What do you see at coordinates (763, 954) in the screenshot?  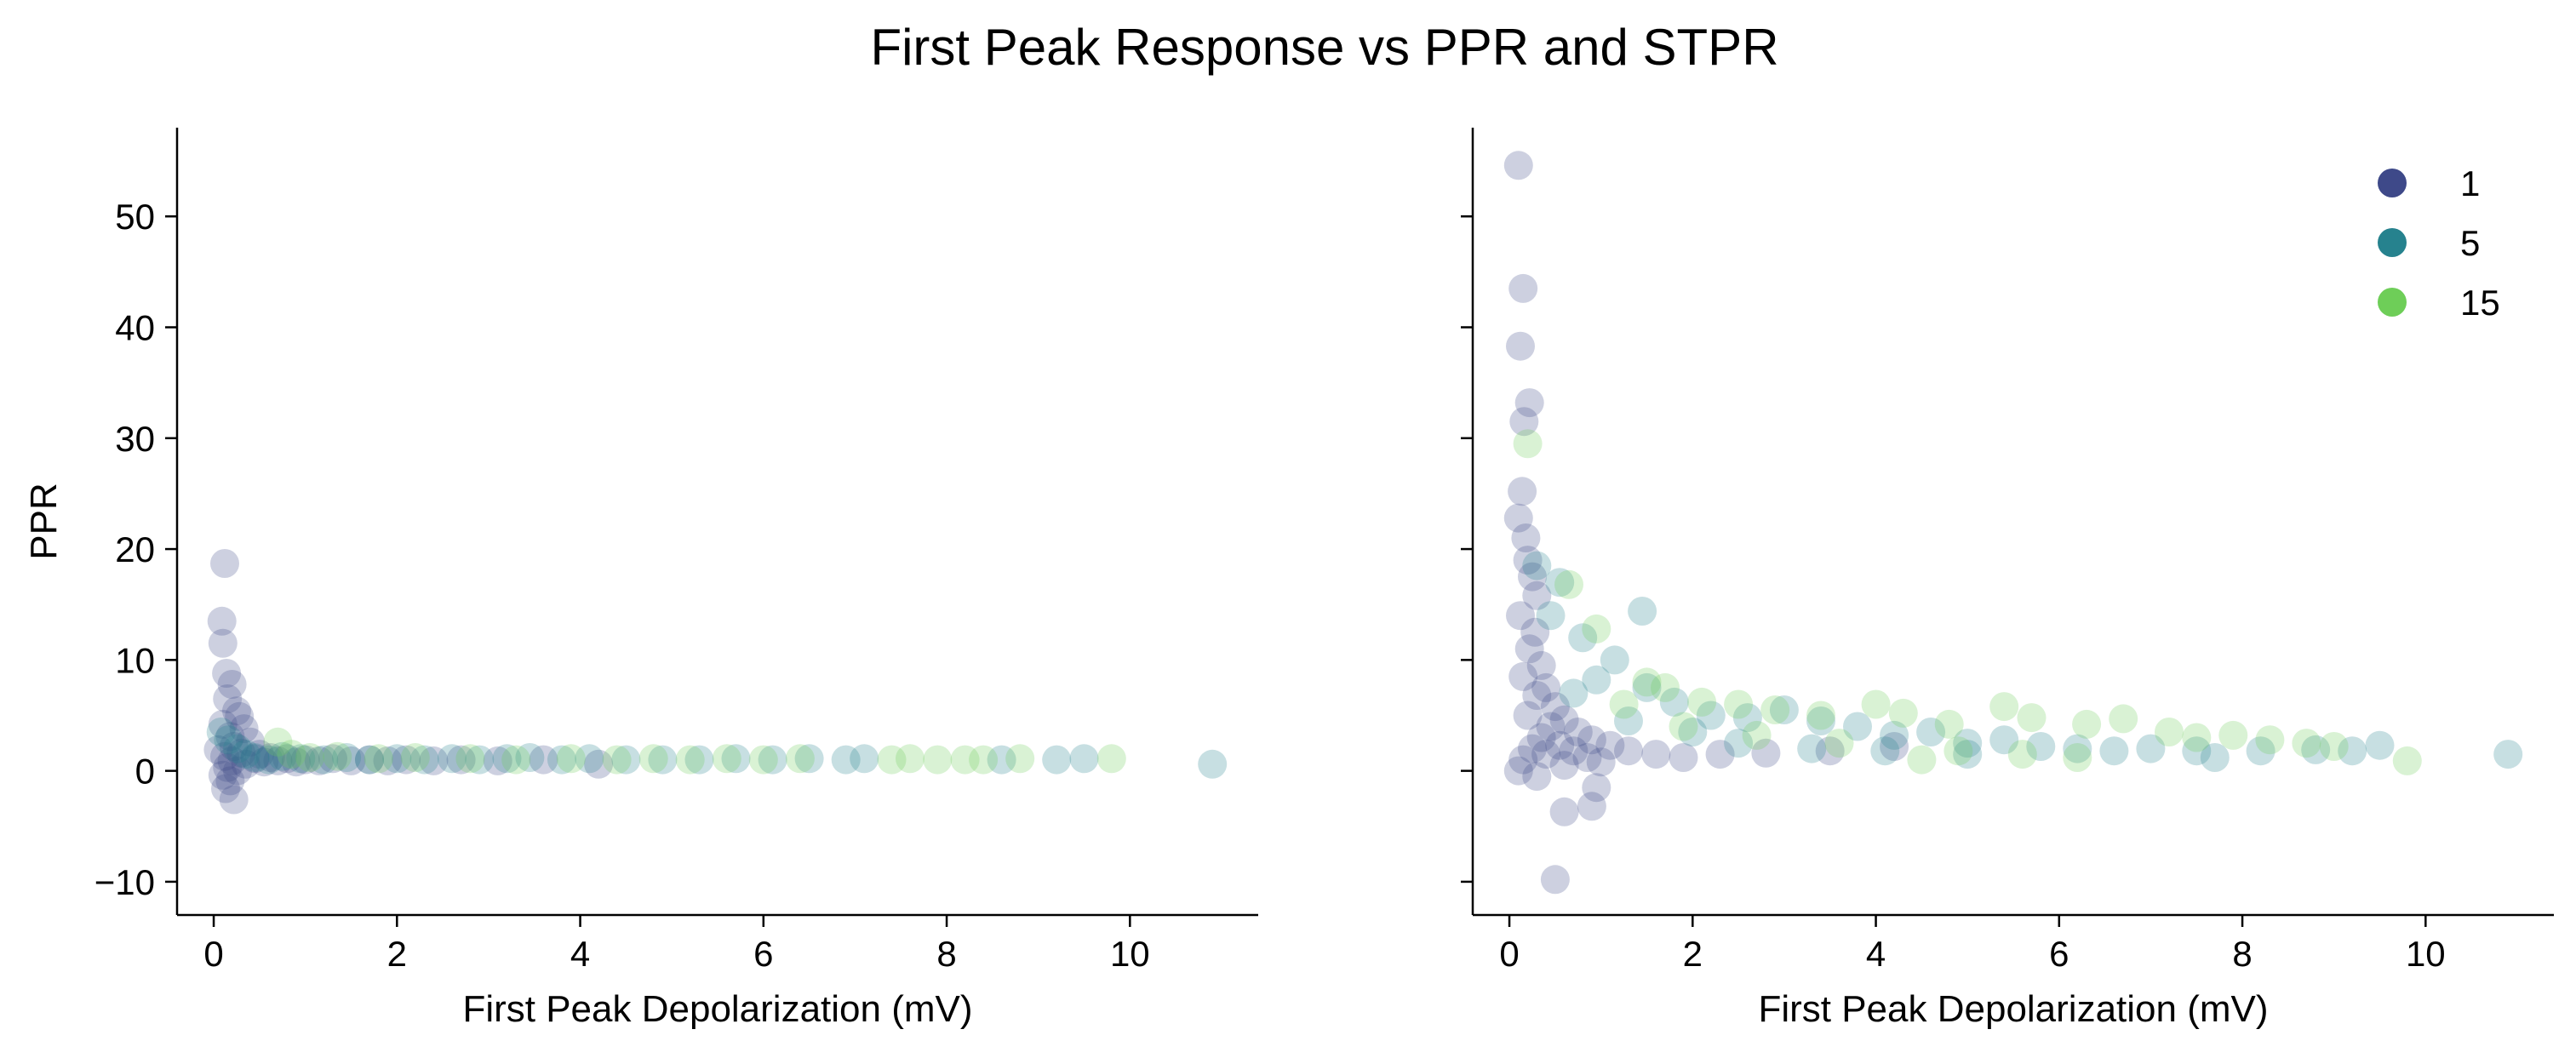 I see `x-tick-label: 6` at bounding box center [763, 954].